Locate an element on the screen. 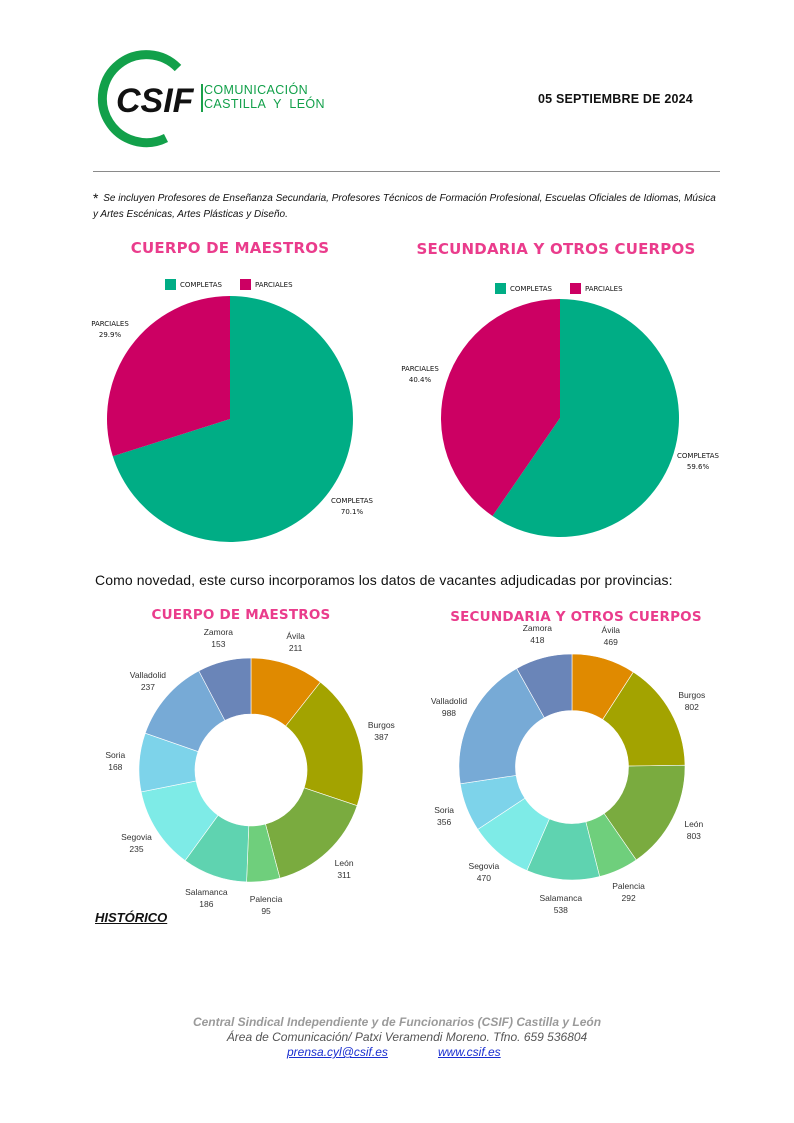 This screenshot has width=794, height=1123. document-date: 05 SEPTIEMBRE DE 2024 is located at coordinates (615, 99).